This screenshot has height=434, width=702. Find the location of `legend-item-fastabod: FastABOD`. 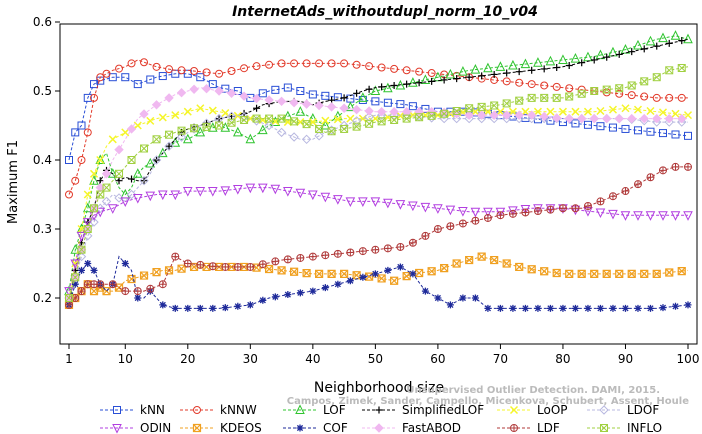

legend-item-fastabod: FastABOD is located at coordinates (411, 427).